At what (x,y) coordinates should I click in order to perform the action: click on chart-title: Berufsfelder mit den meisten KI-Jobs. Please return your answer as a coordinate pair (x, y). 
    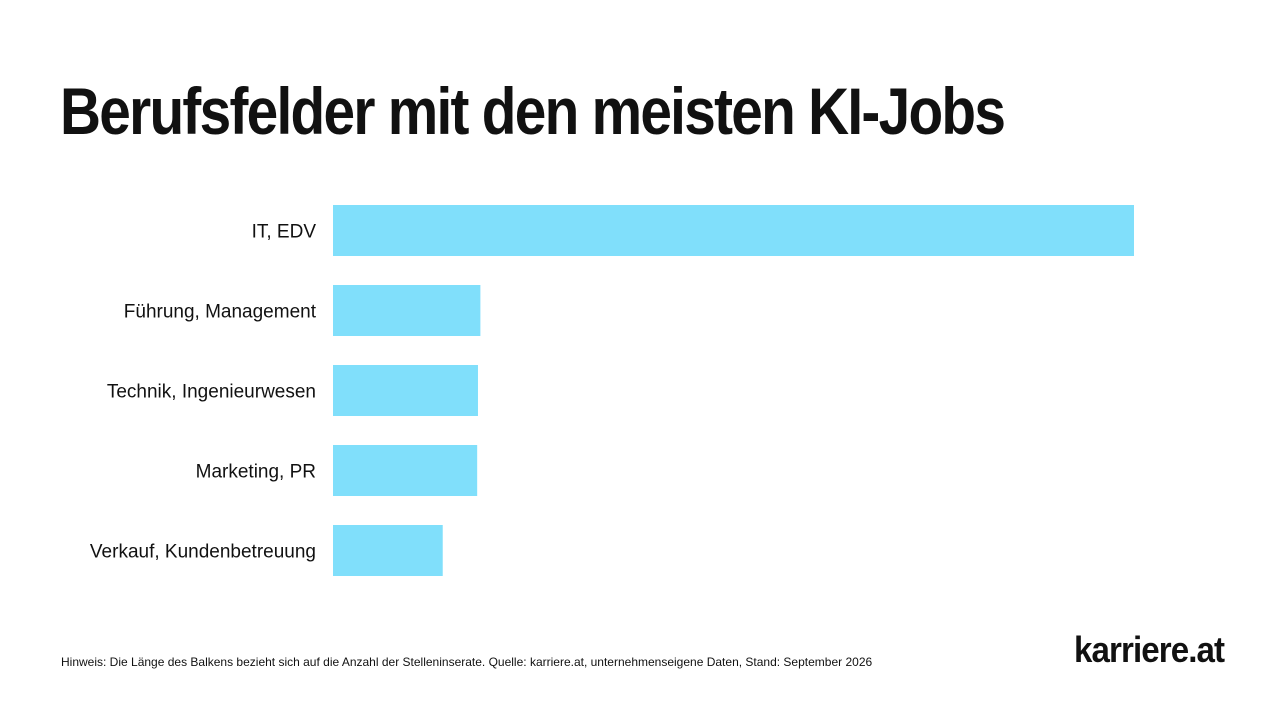
    Looking at the image, I should click on (533, 111).